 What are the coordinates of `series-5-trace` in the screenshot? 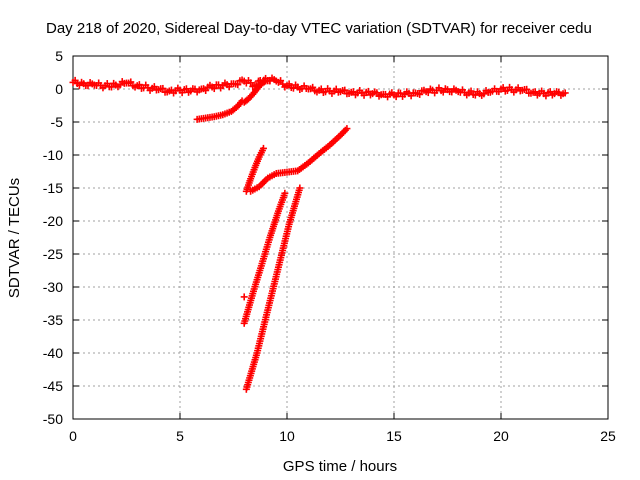 It's located at (264, 258).